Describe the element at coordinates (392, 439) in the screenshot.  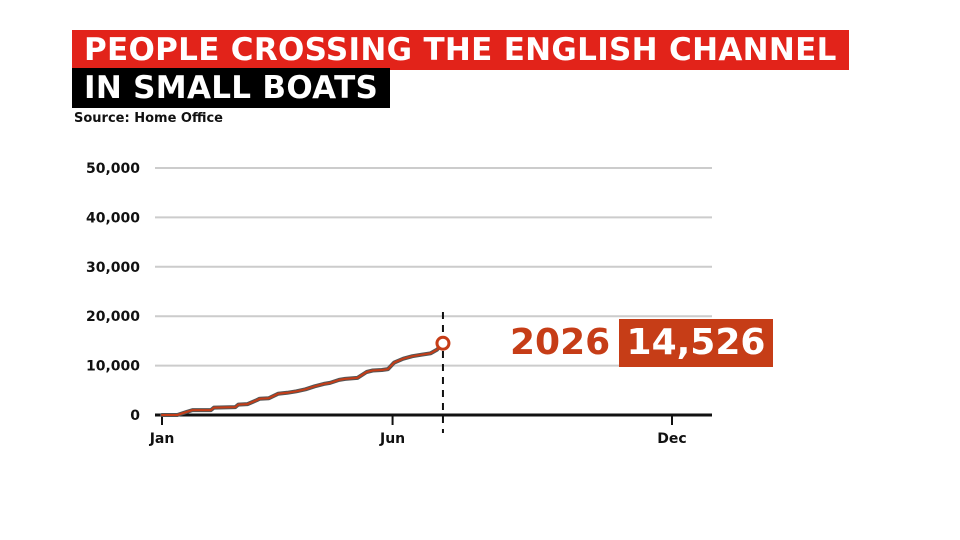
I see `x-tick-label: Jun` at that location.